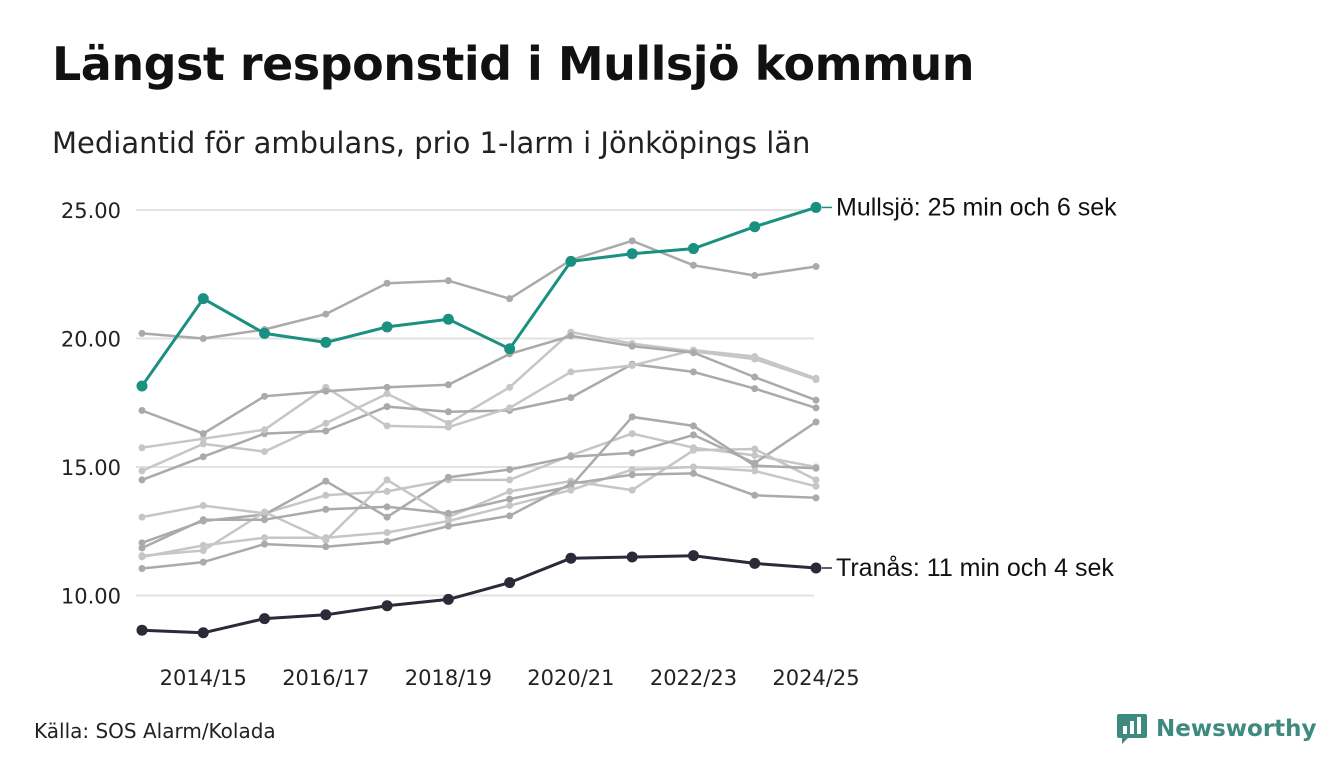  I want to click on x-tick-label: 2016/17, so click(325, 678).